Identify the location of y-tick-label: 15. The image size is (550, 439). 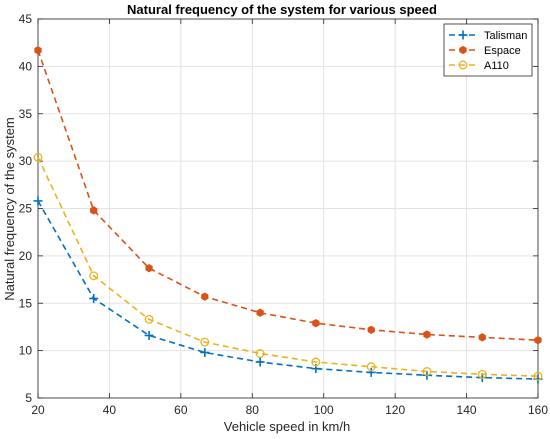
(26, 303).